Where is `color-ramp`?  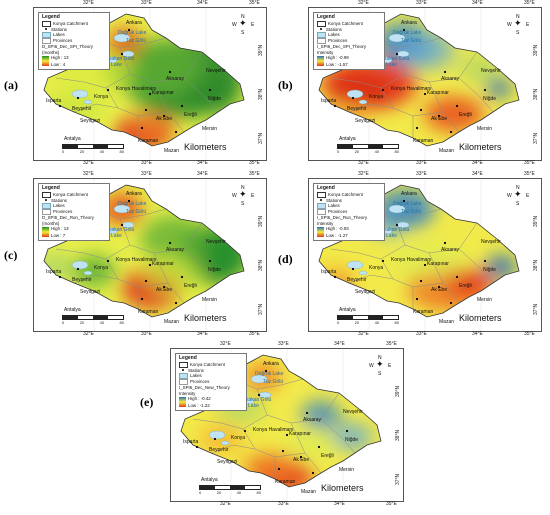
color-ramp is located at coordinates (45, 61).